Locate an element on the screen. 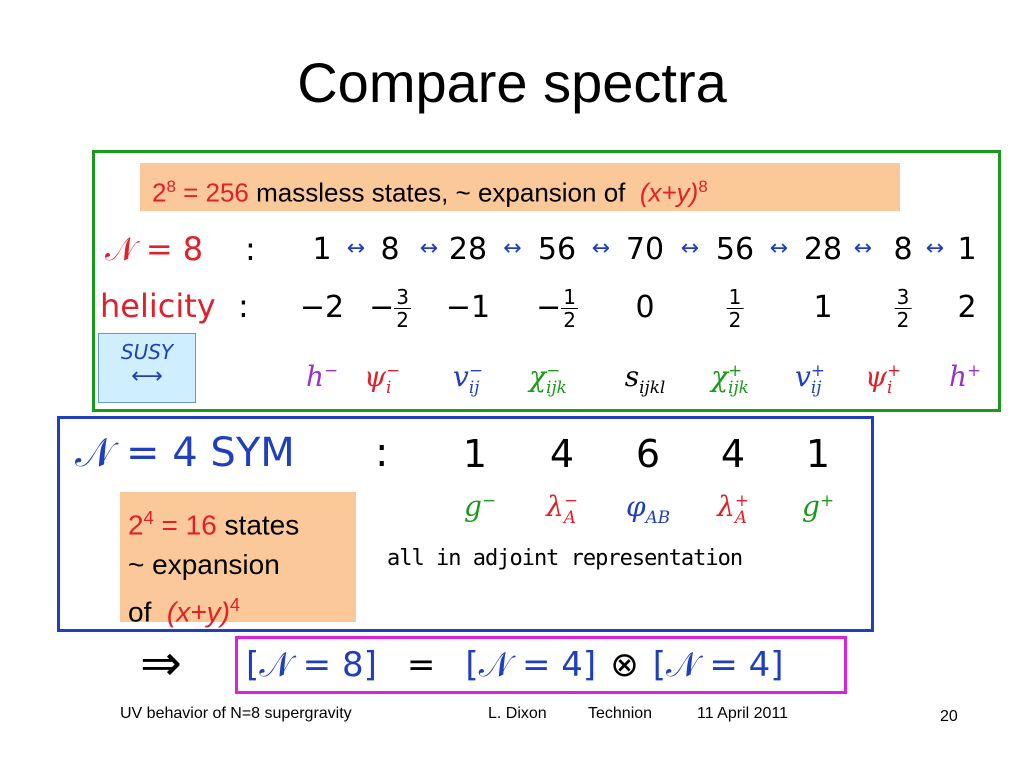 This screenshot has width=1024, height=768. n4-label: 𝒩 = 4 SYM is located at coordinates (185, 453).